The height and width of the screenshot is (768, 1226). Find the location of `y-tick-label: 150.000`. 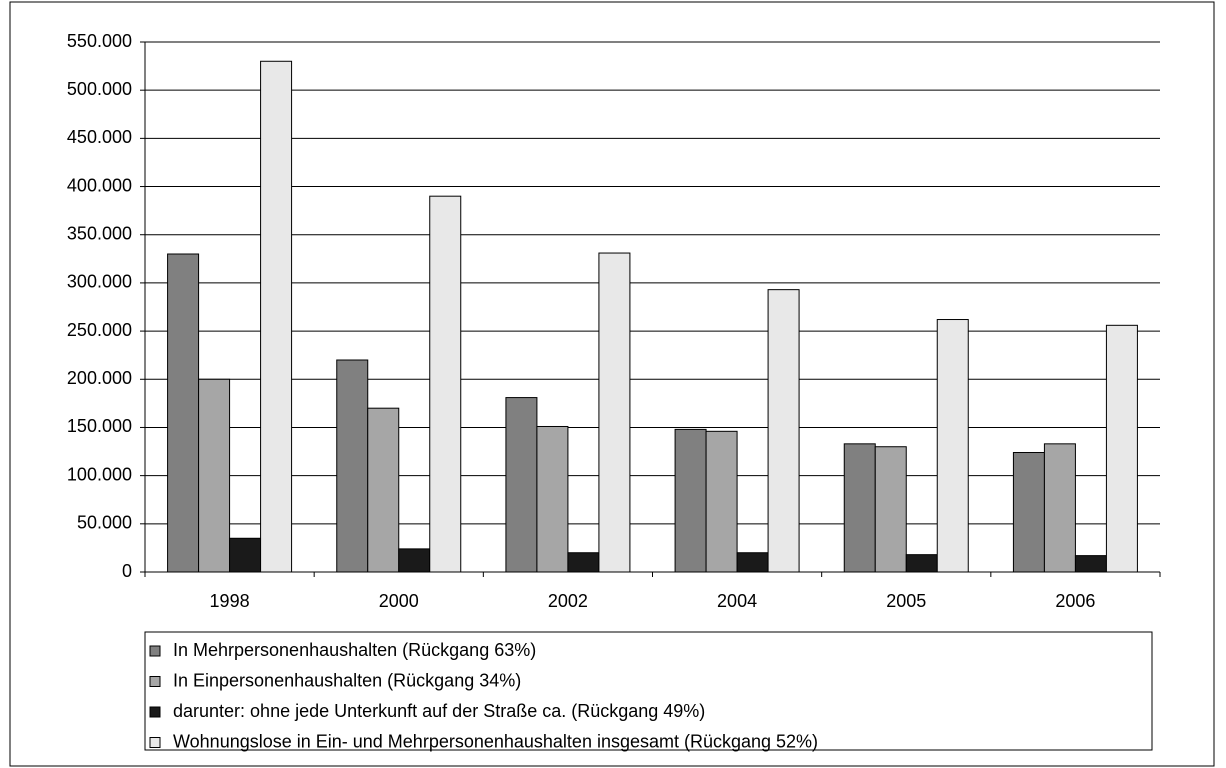

y-tick-label: 150.000 is located at coordinates (99, 426).